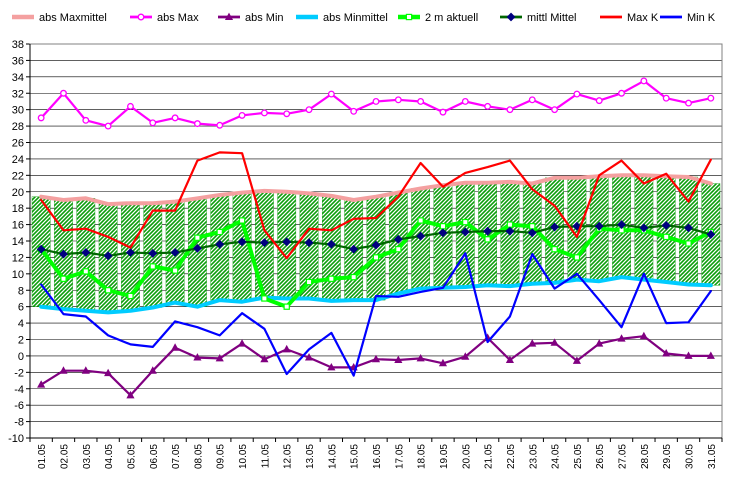 The image size is (743, 493). Describe the element at coordinates (377, 456) in the screenshot. I see `x-tick-label: 16.05` at that location.